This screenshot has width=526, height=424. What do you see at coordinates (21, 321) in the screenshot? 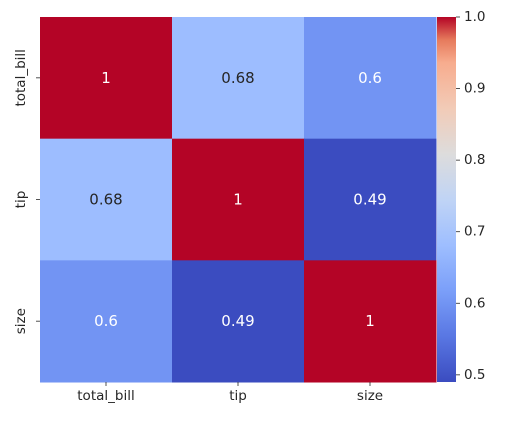
I see `y-tick-label: size` at bounding box center [21, 321].